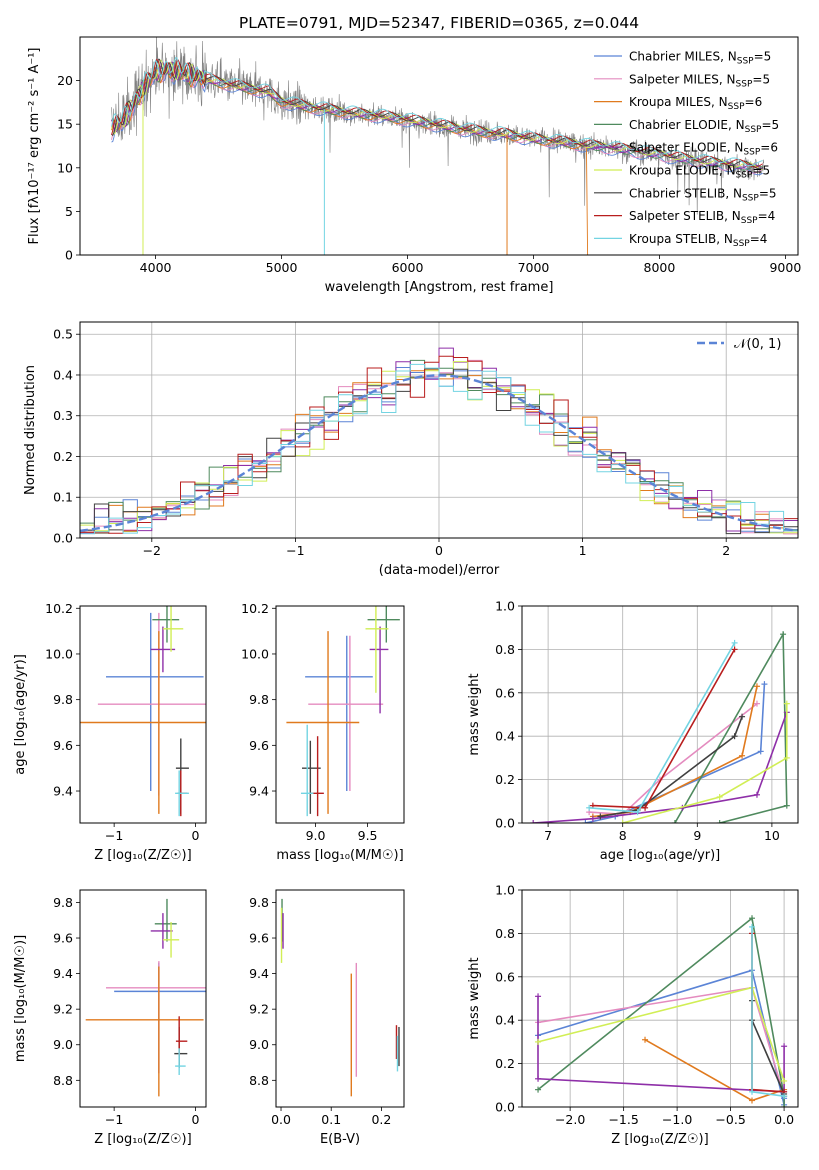 This screenshot has width=819, height=1170. I want to click on y-tick-label: 15, so click(65, 124).